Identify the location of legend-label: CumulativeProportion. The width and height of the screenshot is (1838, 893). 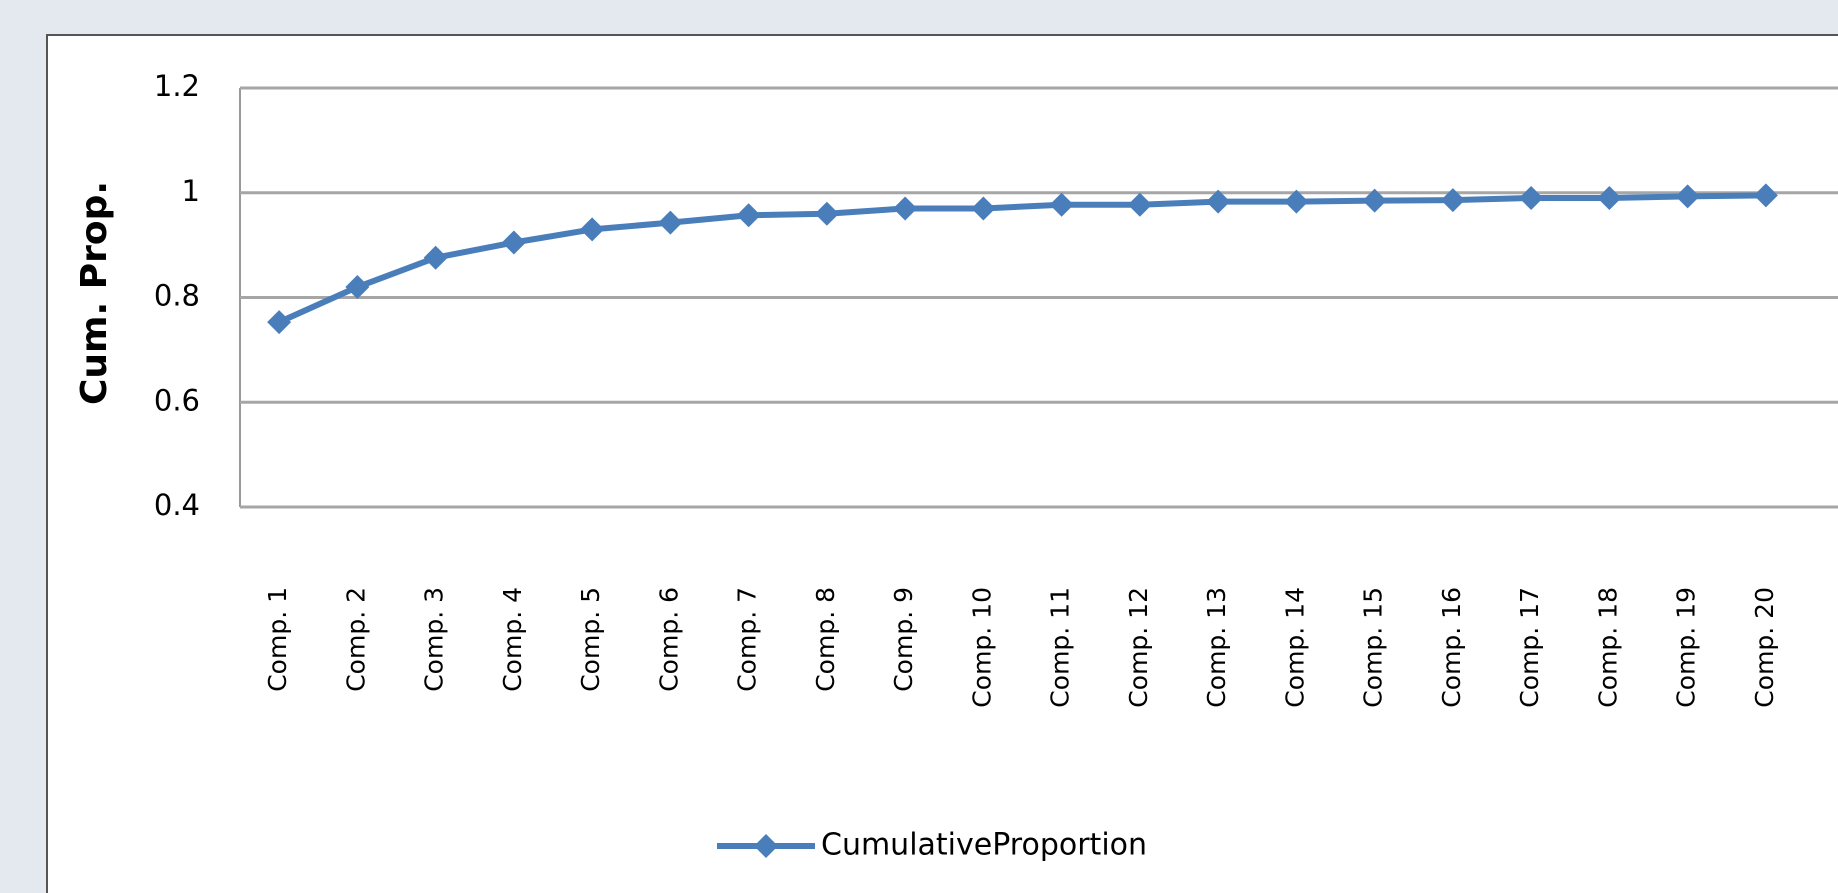
(984, 845).